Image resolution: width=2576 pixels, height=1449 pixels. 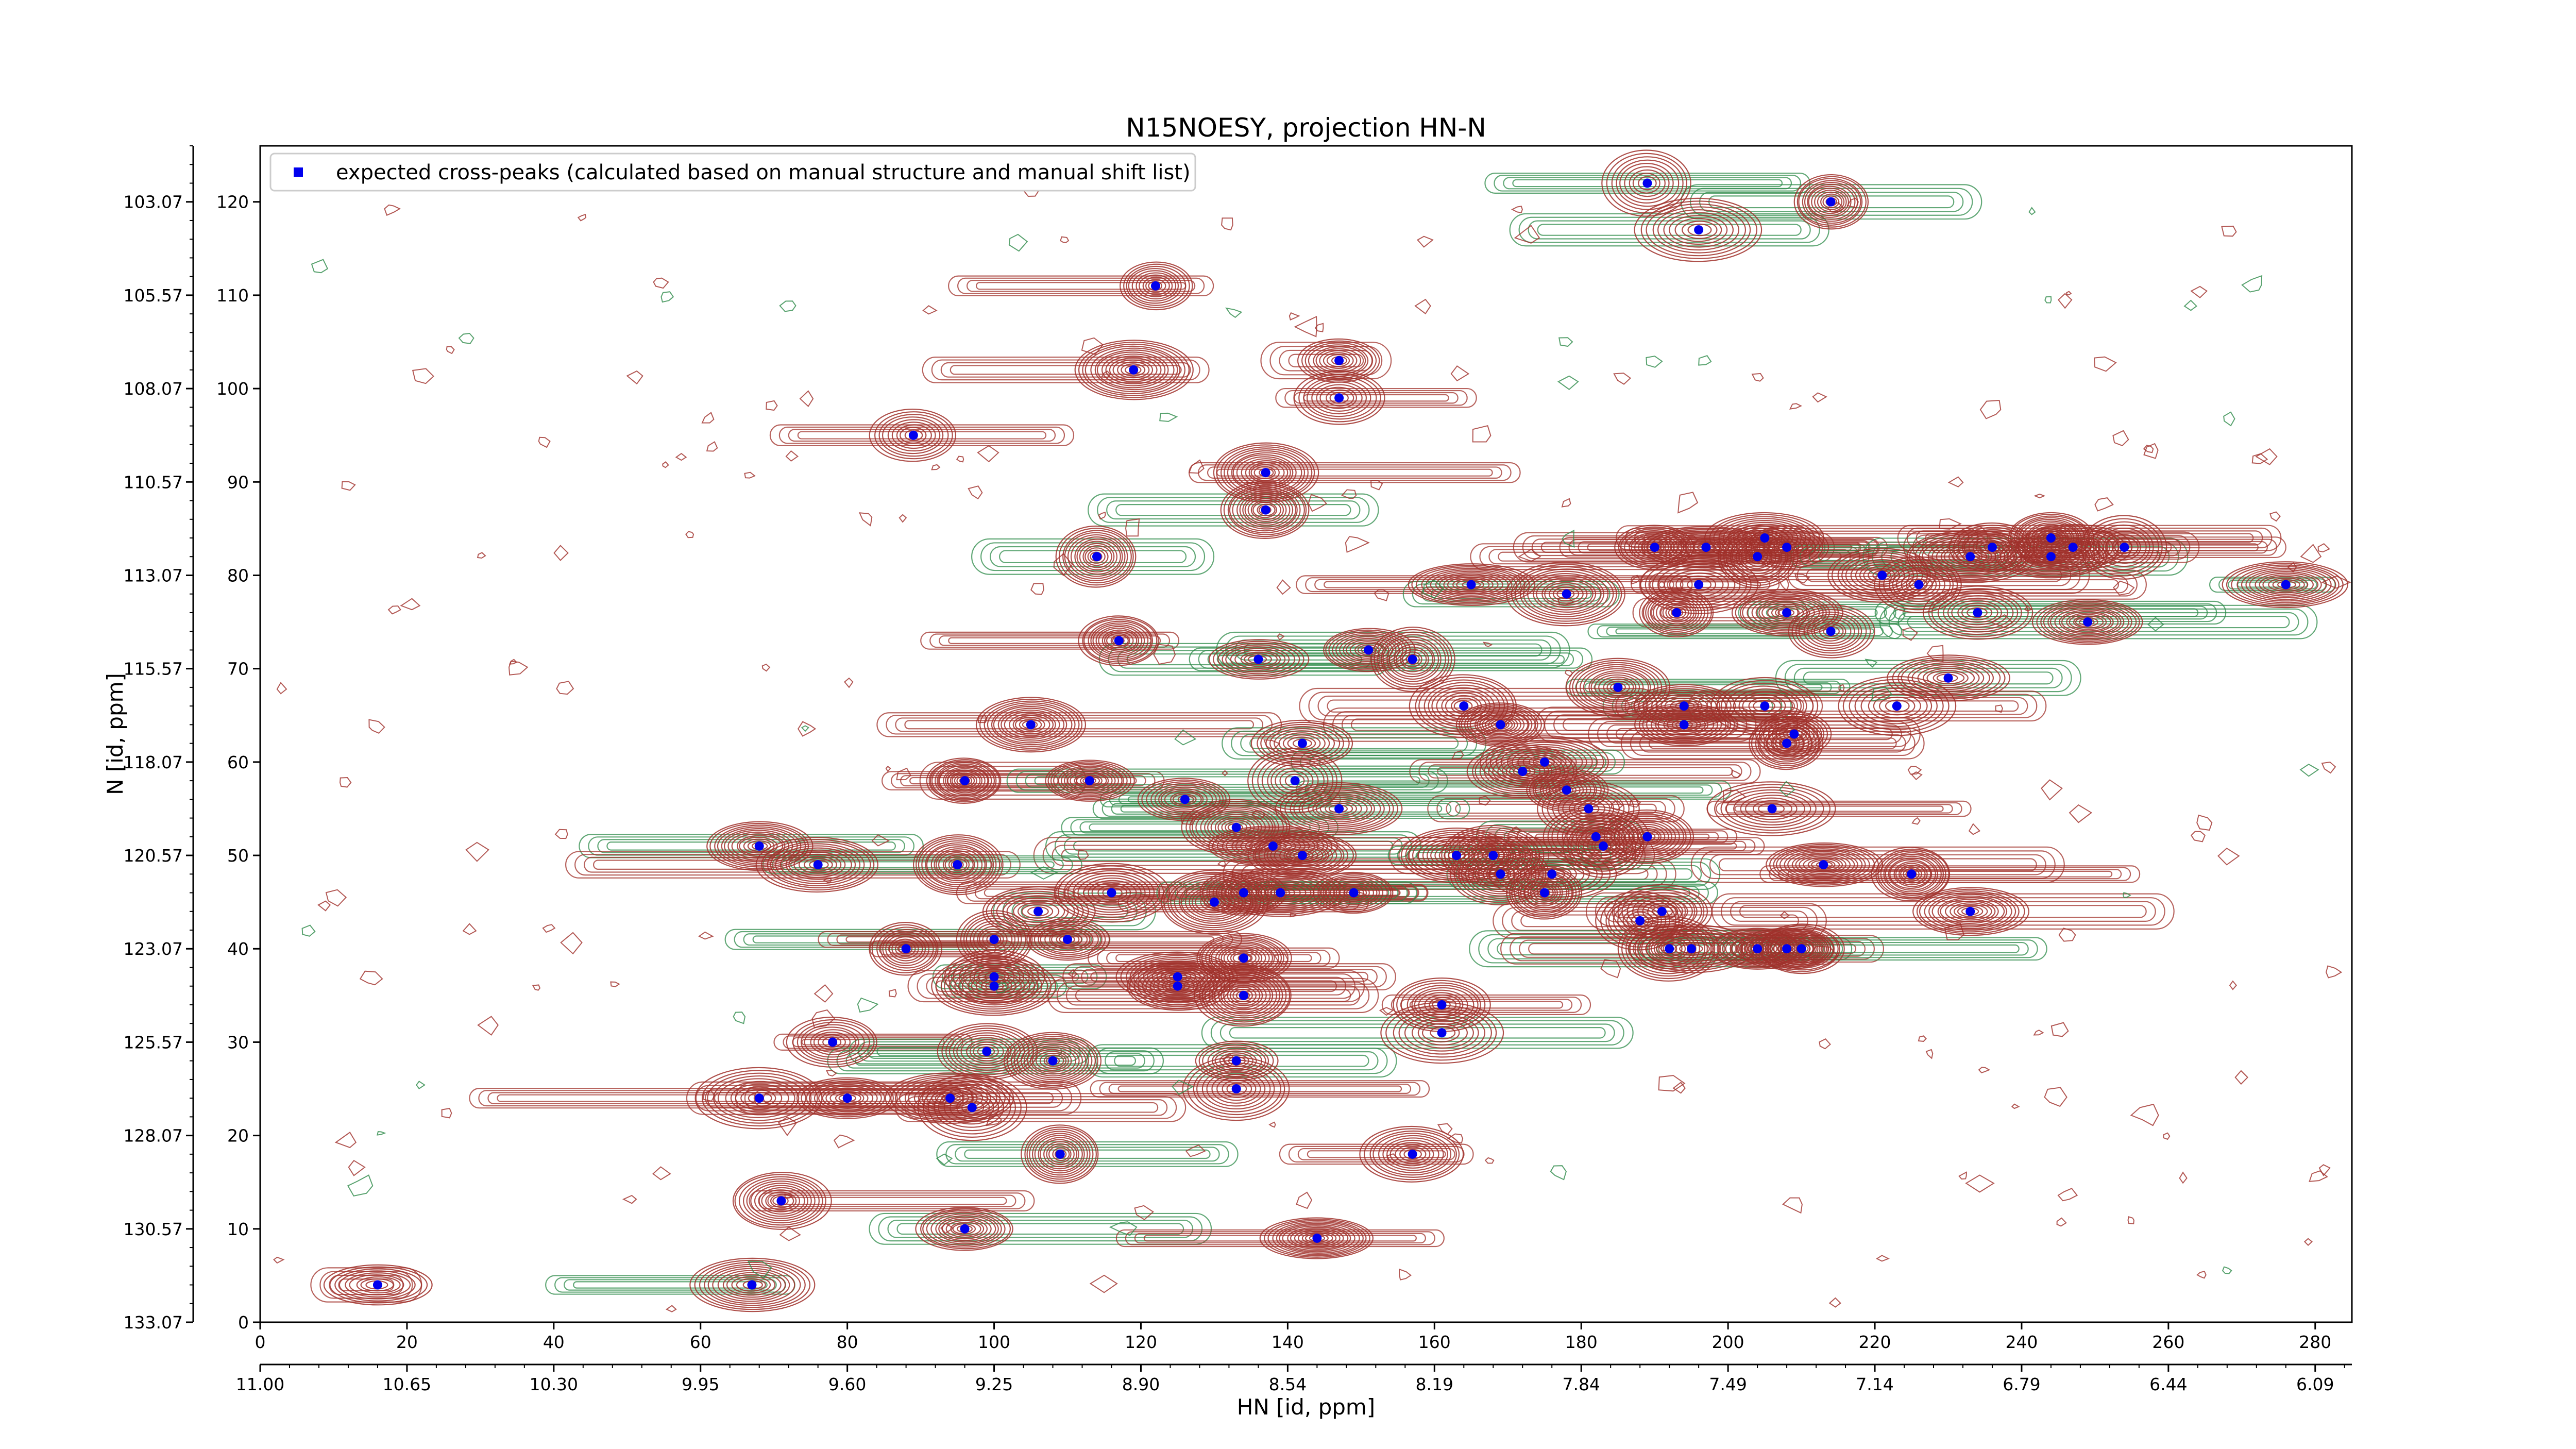 I want to click on x-index-tick-label: 100, so click(x=994, y=1342).